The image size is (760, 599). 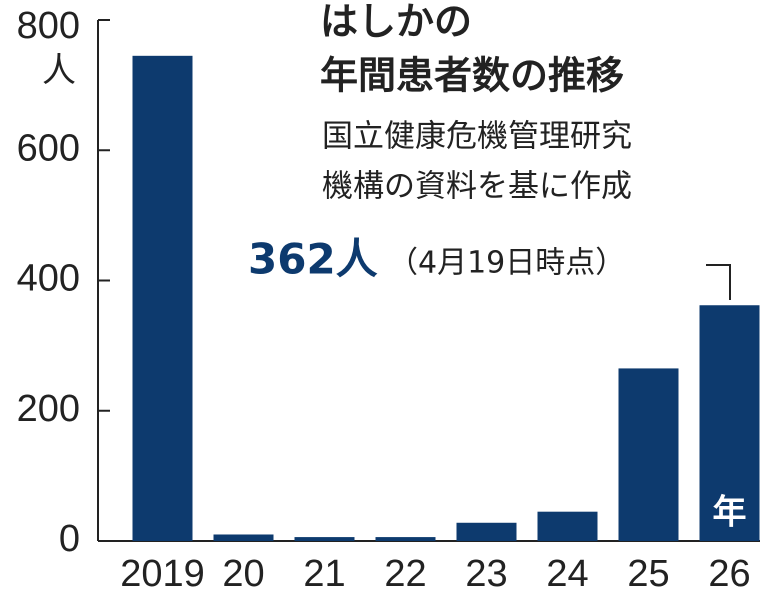 I want to click on x-tick-label: 24, so click(x=567, y=574).